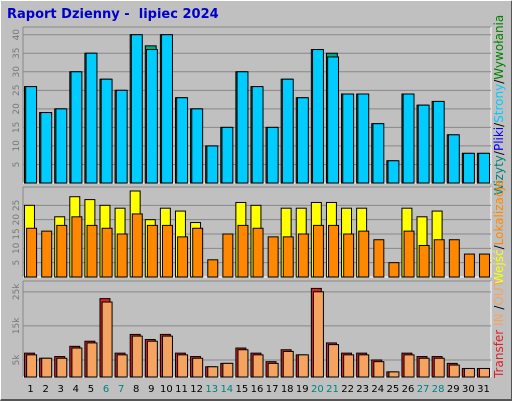  Describe the element at coordinates (166, 389) in the screenshot. I see `x-tick-label: 10` at that location.